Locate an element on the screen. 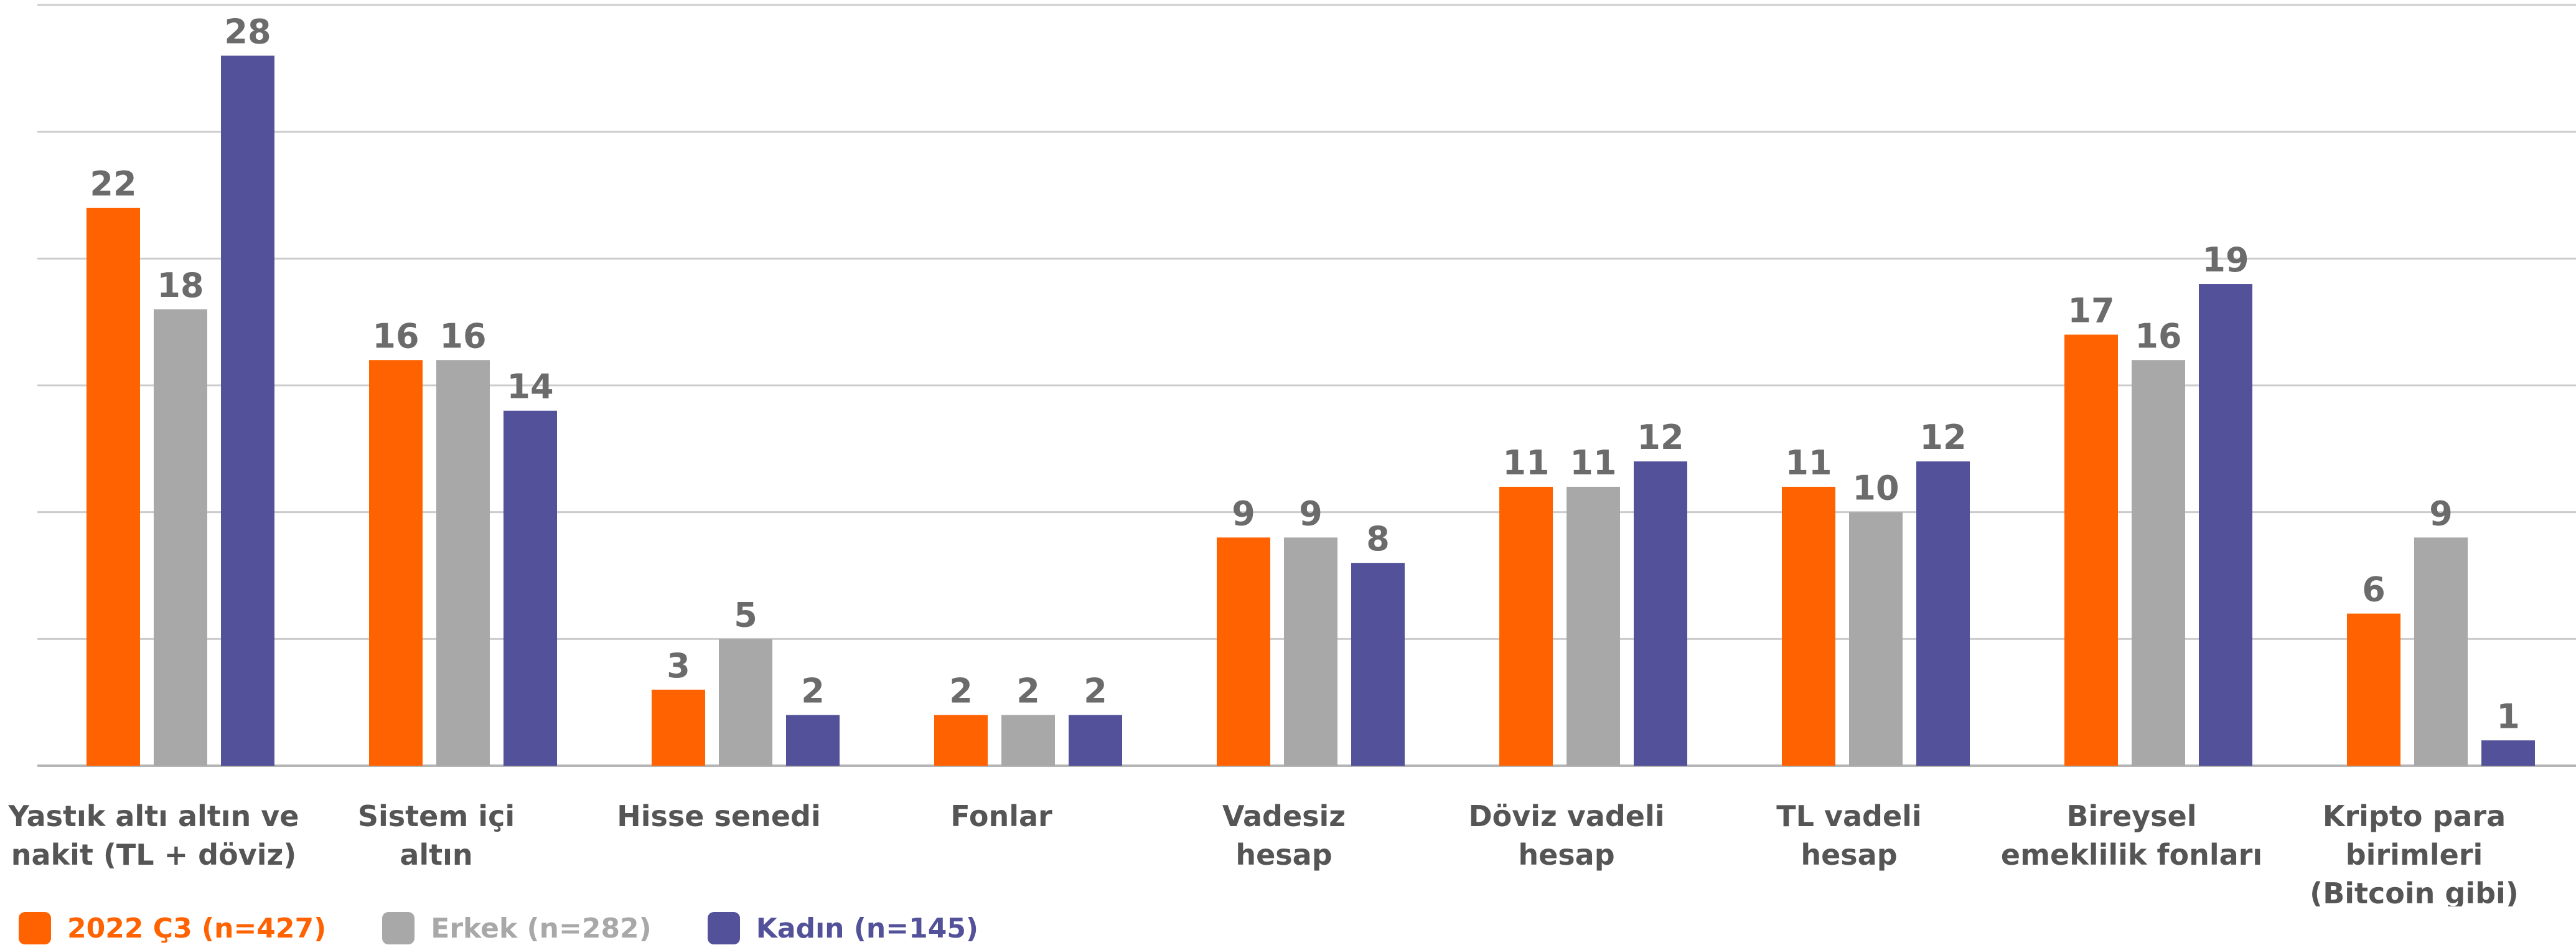 This screenshot has height=950, width=2576. value-label-3-series-1: 3 is located at coordinates (678, 665).